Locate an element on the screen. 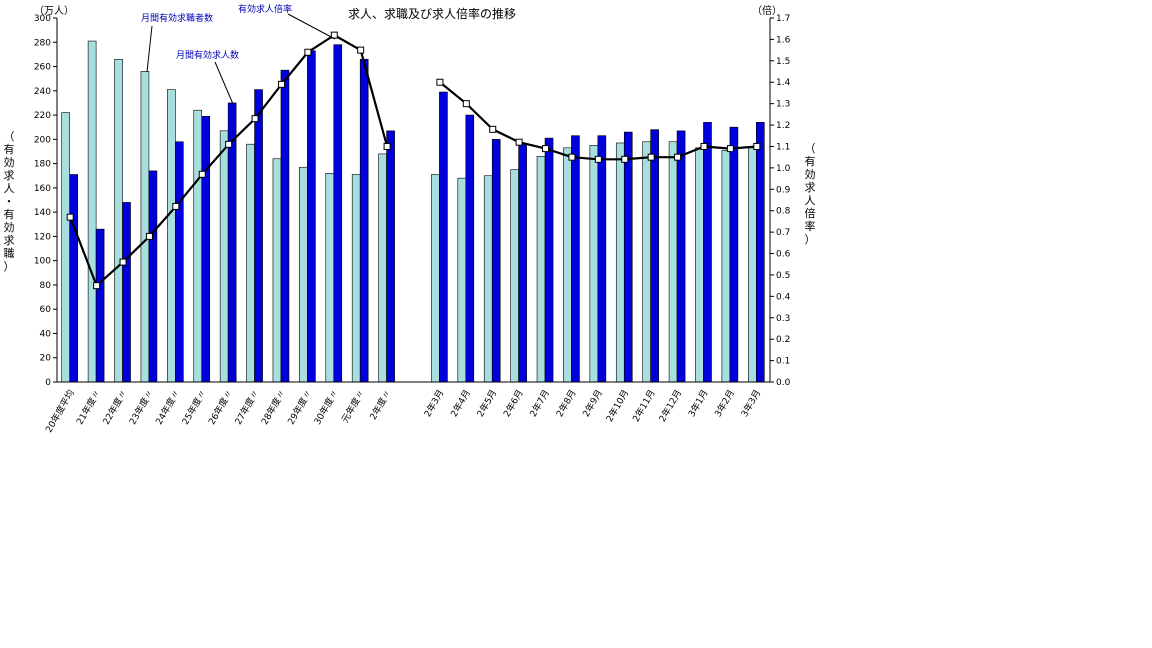  left-tick-label: 140 is located at coordinates (42, 213).